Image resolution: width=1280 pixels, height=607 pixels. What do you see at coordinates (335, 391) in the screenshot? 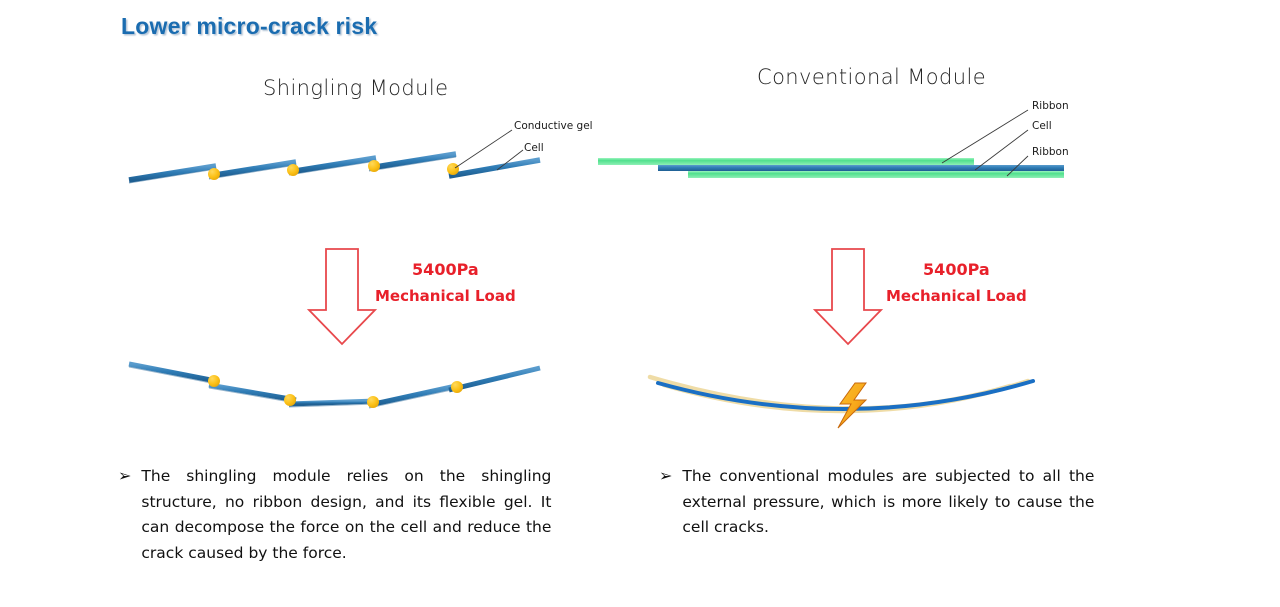
I see `conductive-gel-dots-deformed` at bounding box center [335, 391].